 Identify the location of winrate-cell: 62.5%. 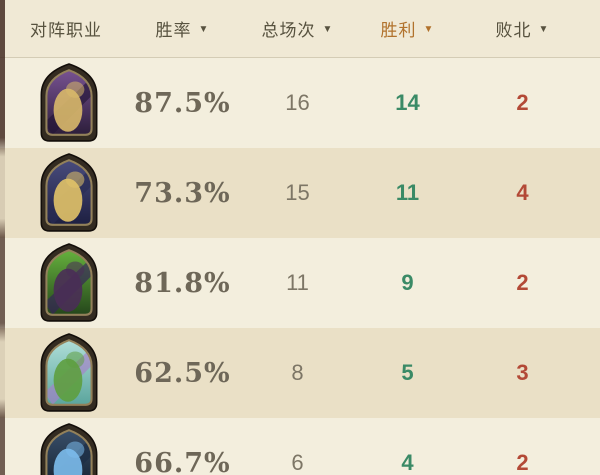
(182, 373).